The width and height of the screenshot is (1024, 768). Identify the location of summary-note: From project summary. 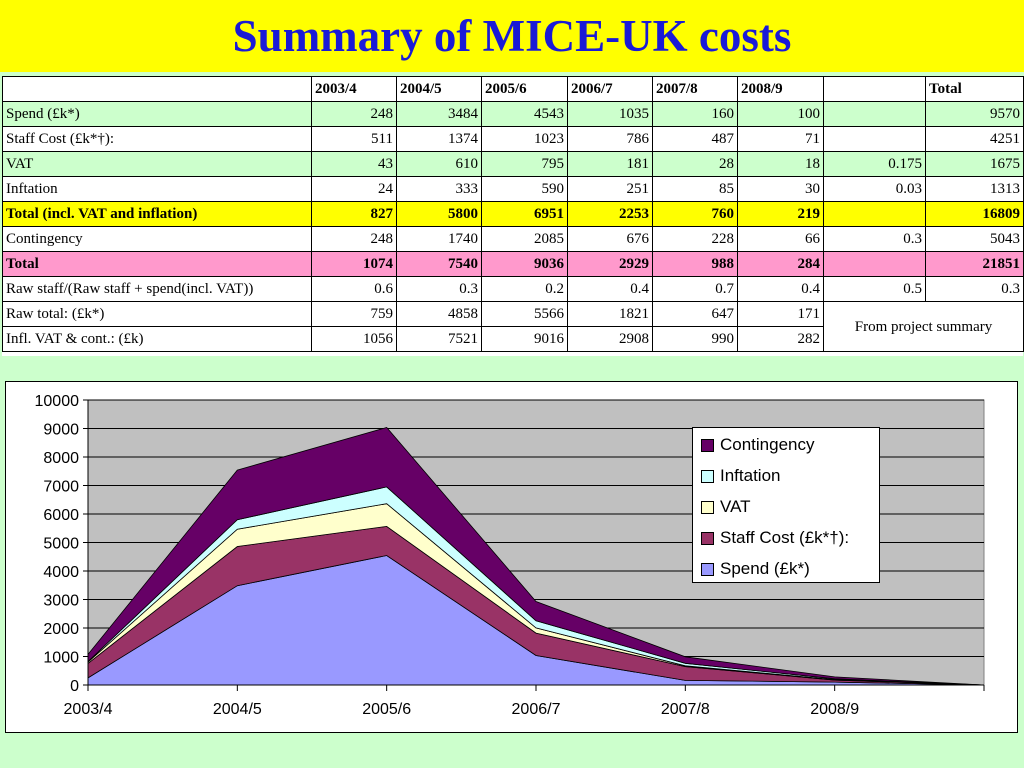
(923, 326).